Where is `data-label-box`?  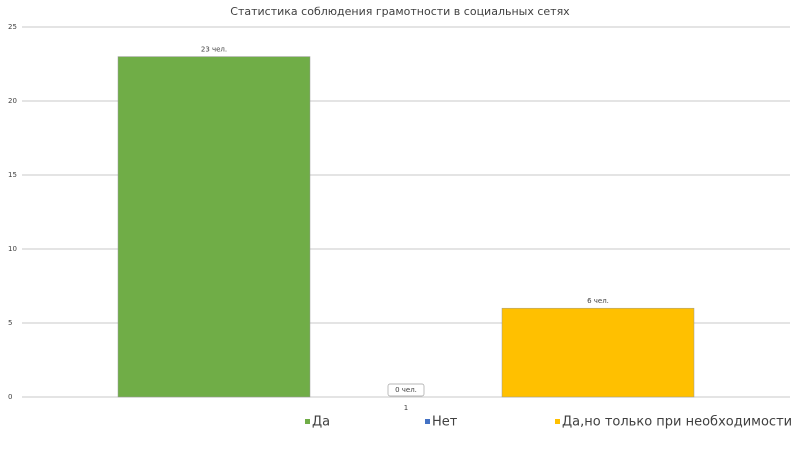 data-label-box is located at coordinates (406, 390).